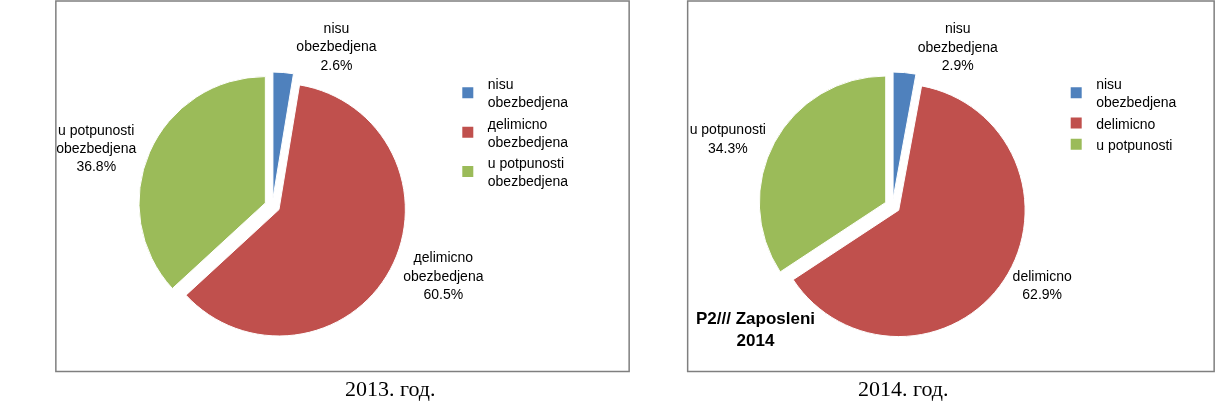 The height and width of the screenshot is (408, 1225). What do you see at coordinates (1126, 123) in the screenshot?
I see `legend-label: delimicno` at bounding box center [1126, 123].